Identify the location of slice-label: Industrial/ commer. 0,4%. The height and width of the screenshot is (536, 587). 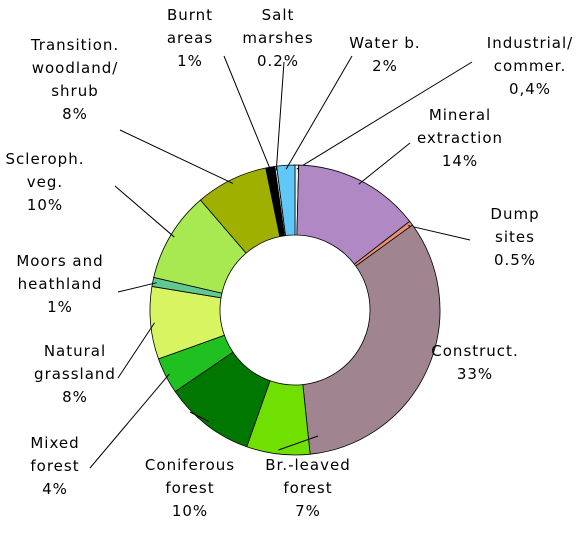
(530, 66).